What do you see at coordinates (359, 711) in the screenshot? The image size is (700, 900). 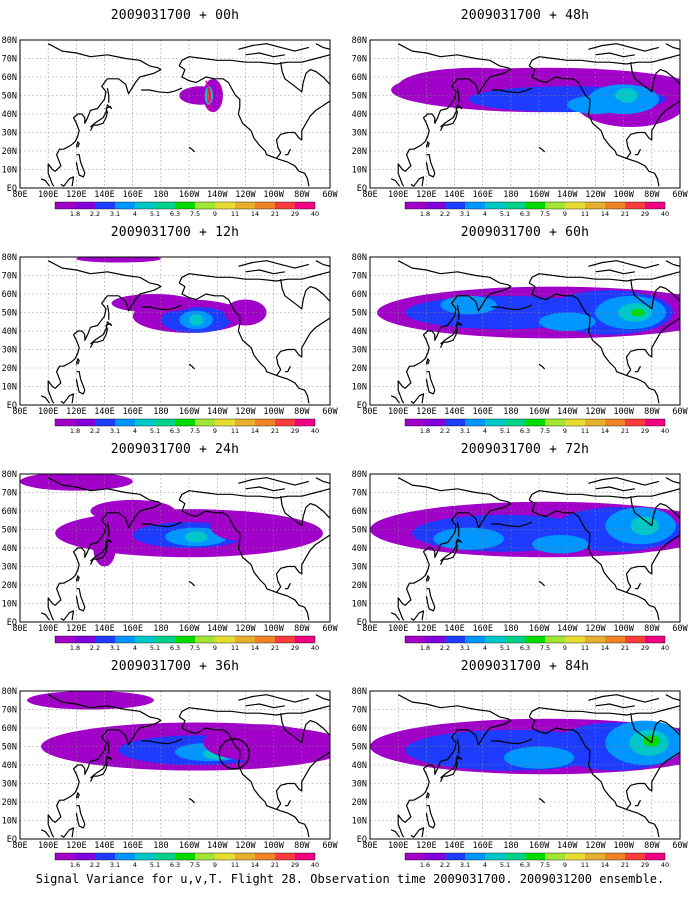 I see `lat-tick-label: 70N` at bounding box center [359, 711].